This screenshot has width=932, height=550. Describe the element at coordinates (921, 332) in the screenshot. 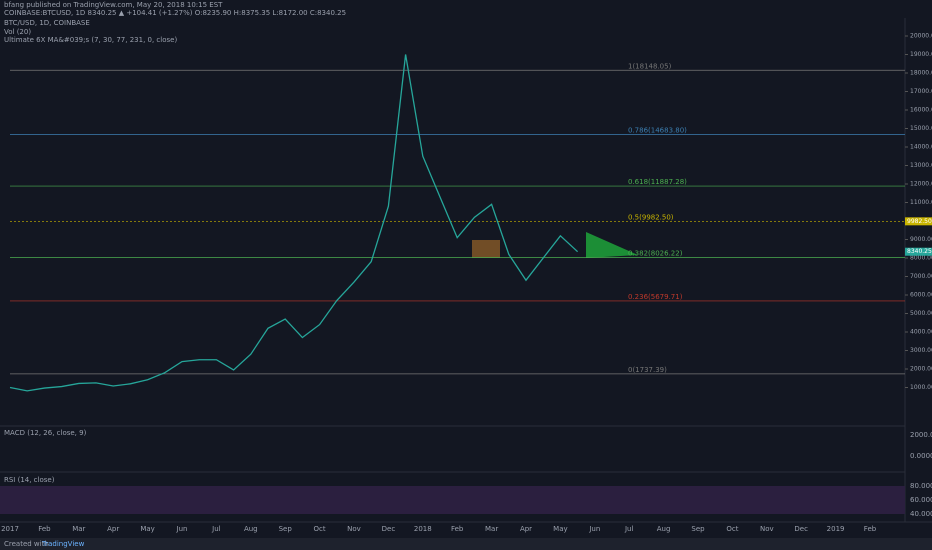

I see `y-tick-label: 4000.00` at that location.